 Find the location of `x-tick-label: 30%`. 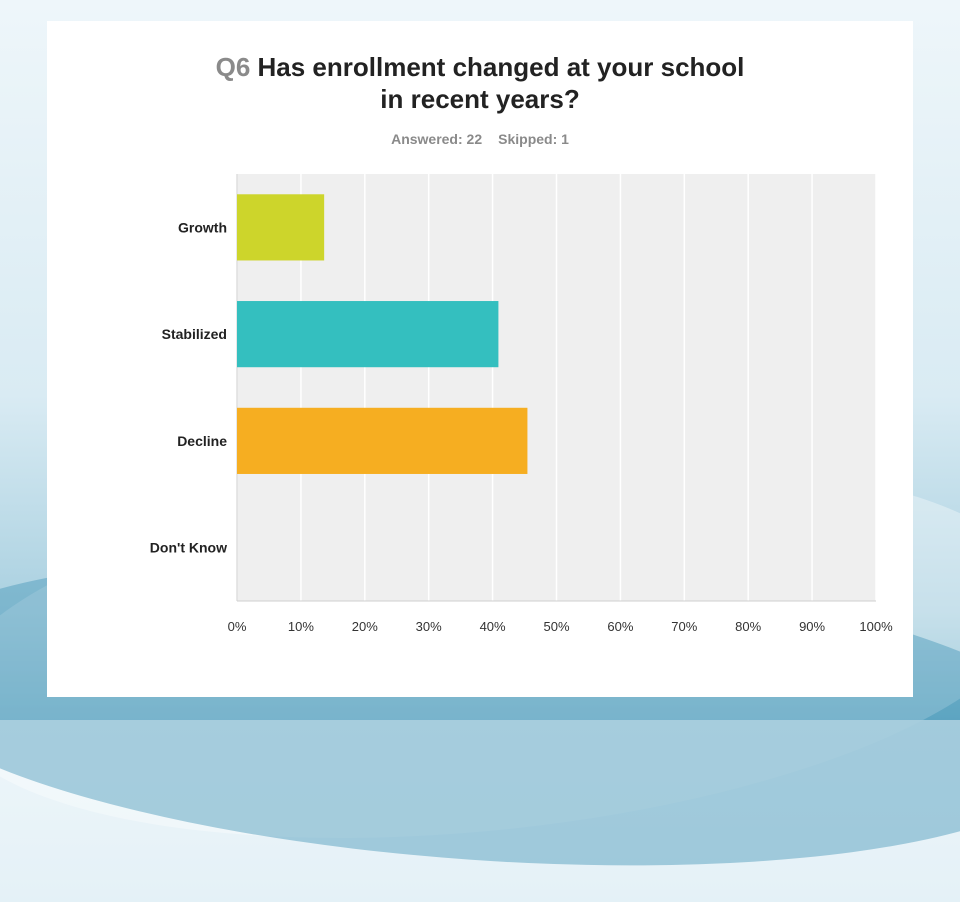

x-tick-label: 30% is located at coordinates (429, 626).